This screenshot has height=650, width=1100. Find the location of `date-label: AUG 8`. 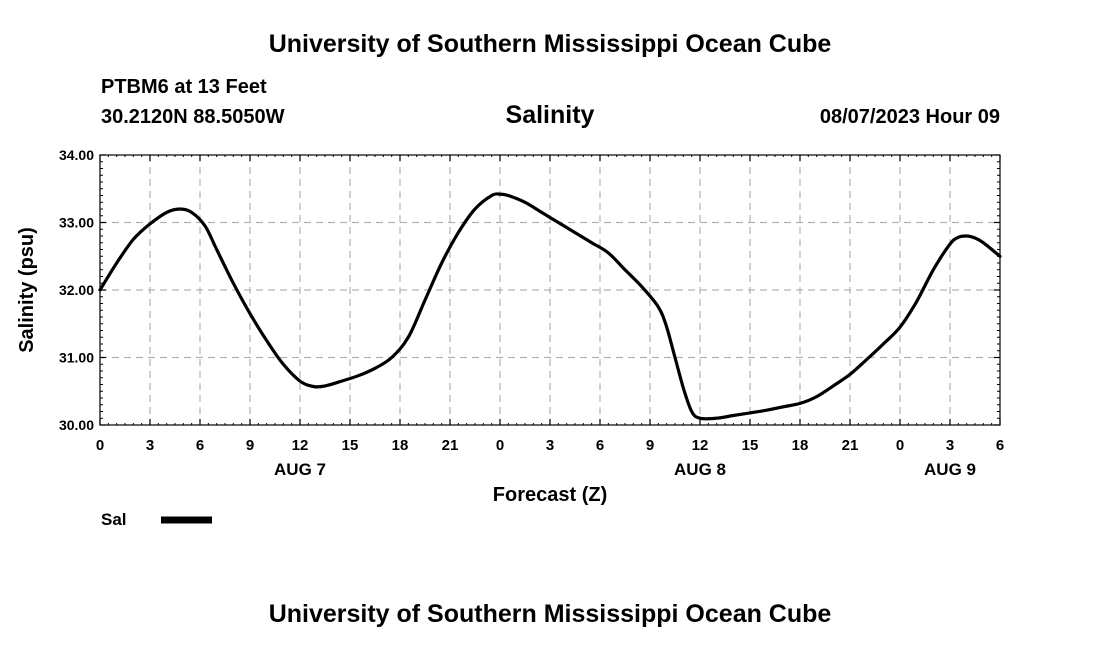

date-label: AUG 8 is located at coordinates (700, 469).